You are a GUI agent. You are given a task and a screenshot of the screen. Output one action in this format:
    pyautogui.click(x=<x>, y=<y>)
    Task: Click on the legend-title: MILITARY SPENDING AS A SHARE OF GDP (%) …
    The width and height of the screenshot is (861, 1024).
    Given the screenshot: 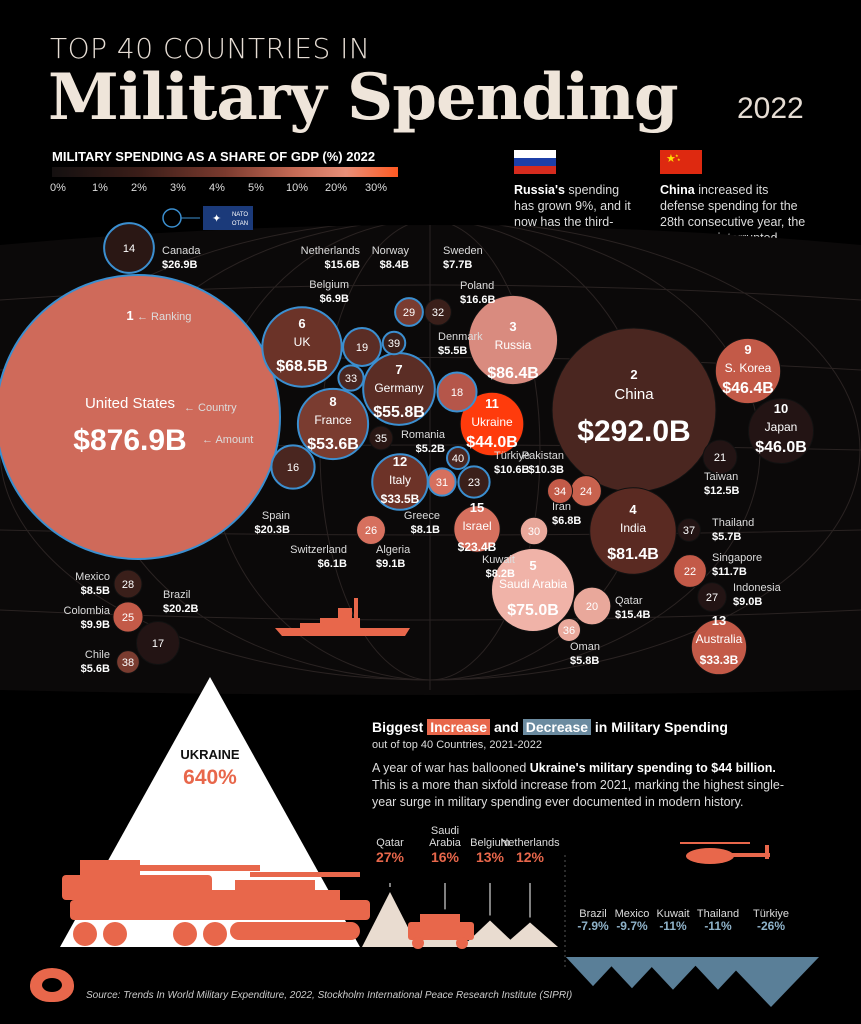 What is the action you would take?
    pyautogui.click(x=214, y=156)
    